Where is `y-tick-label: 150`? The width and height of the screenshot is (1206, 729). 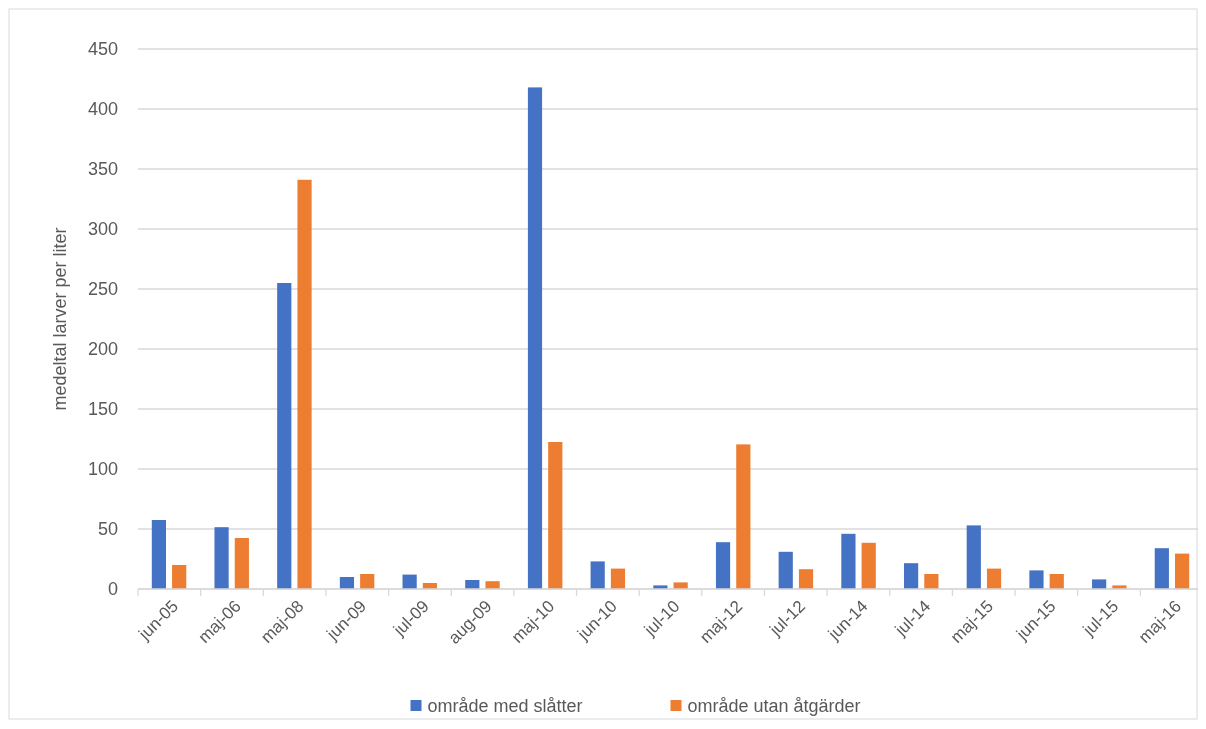 y-tick-label: 150 is located at coordinates (102, 409).